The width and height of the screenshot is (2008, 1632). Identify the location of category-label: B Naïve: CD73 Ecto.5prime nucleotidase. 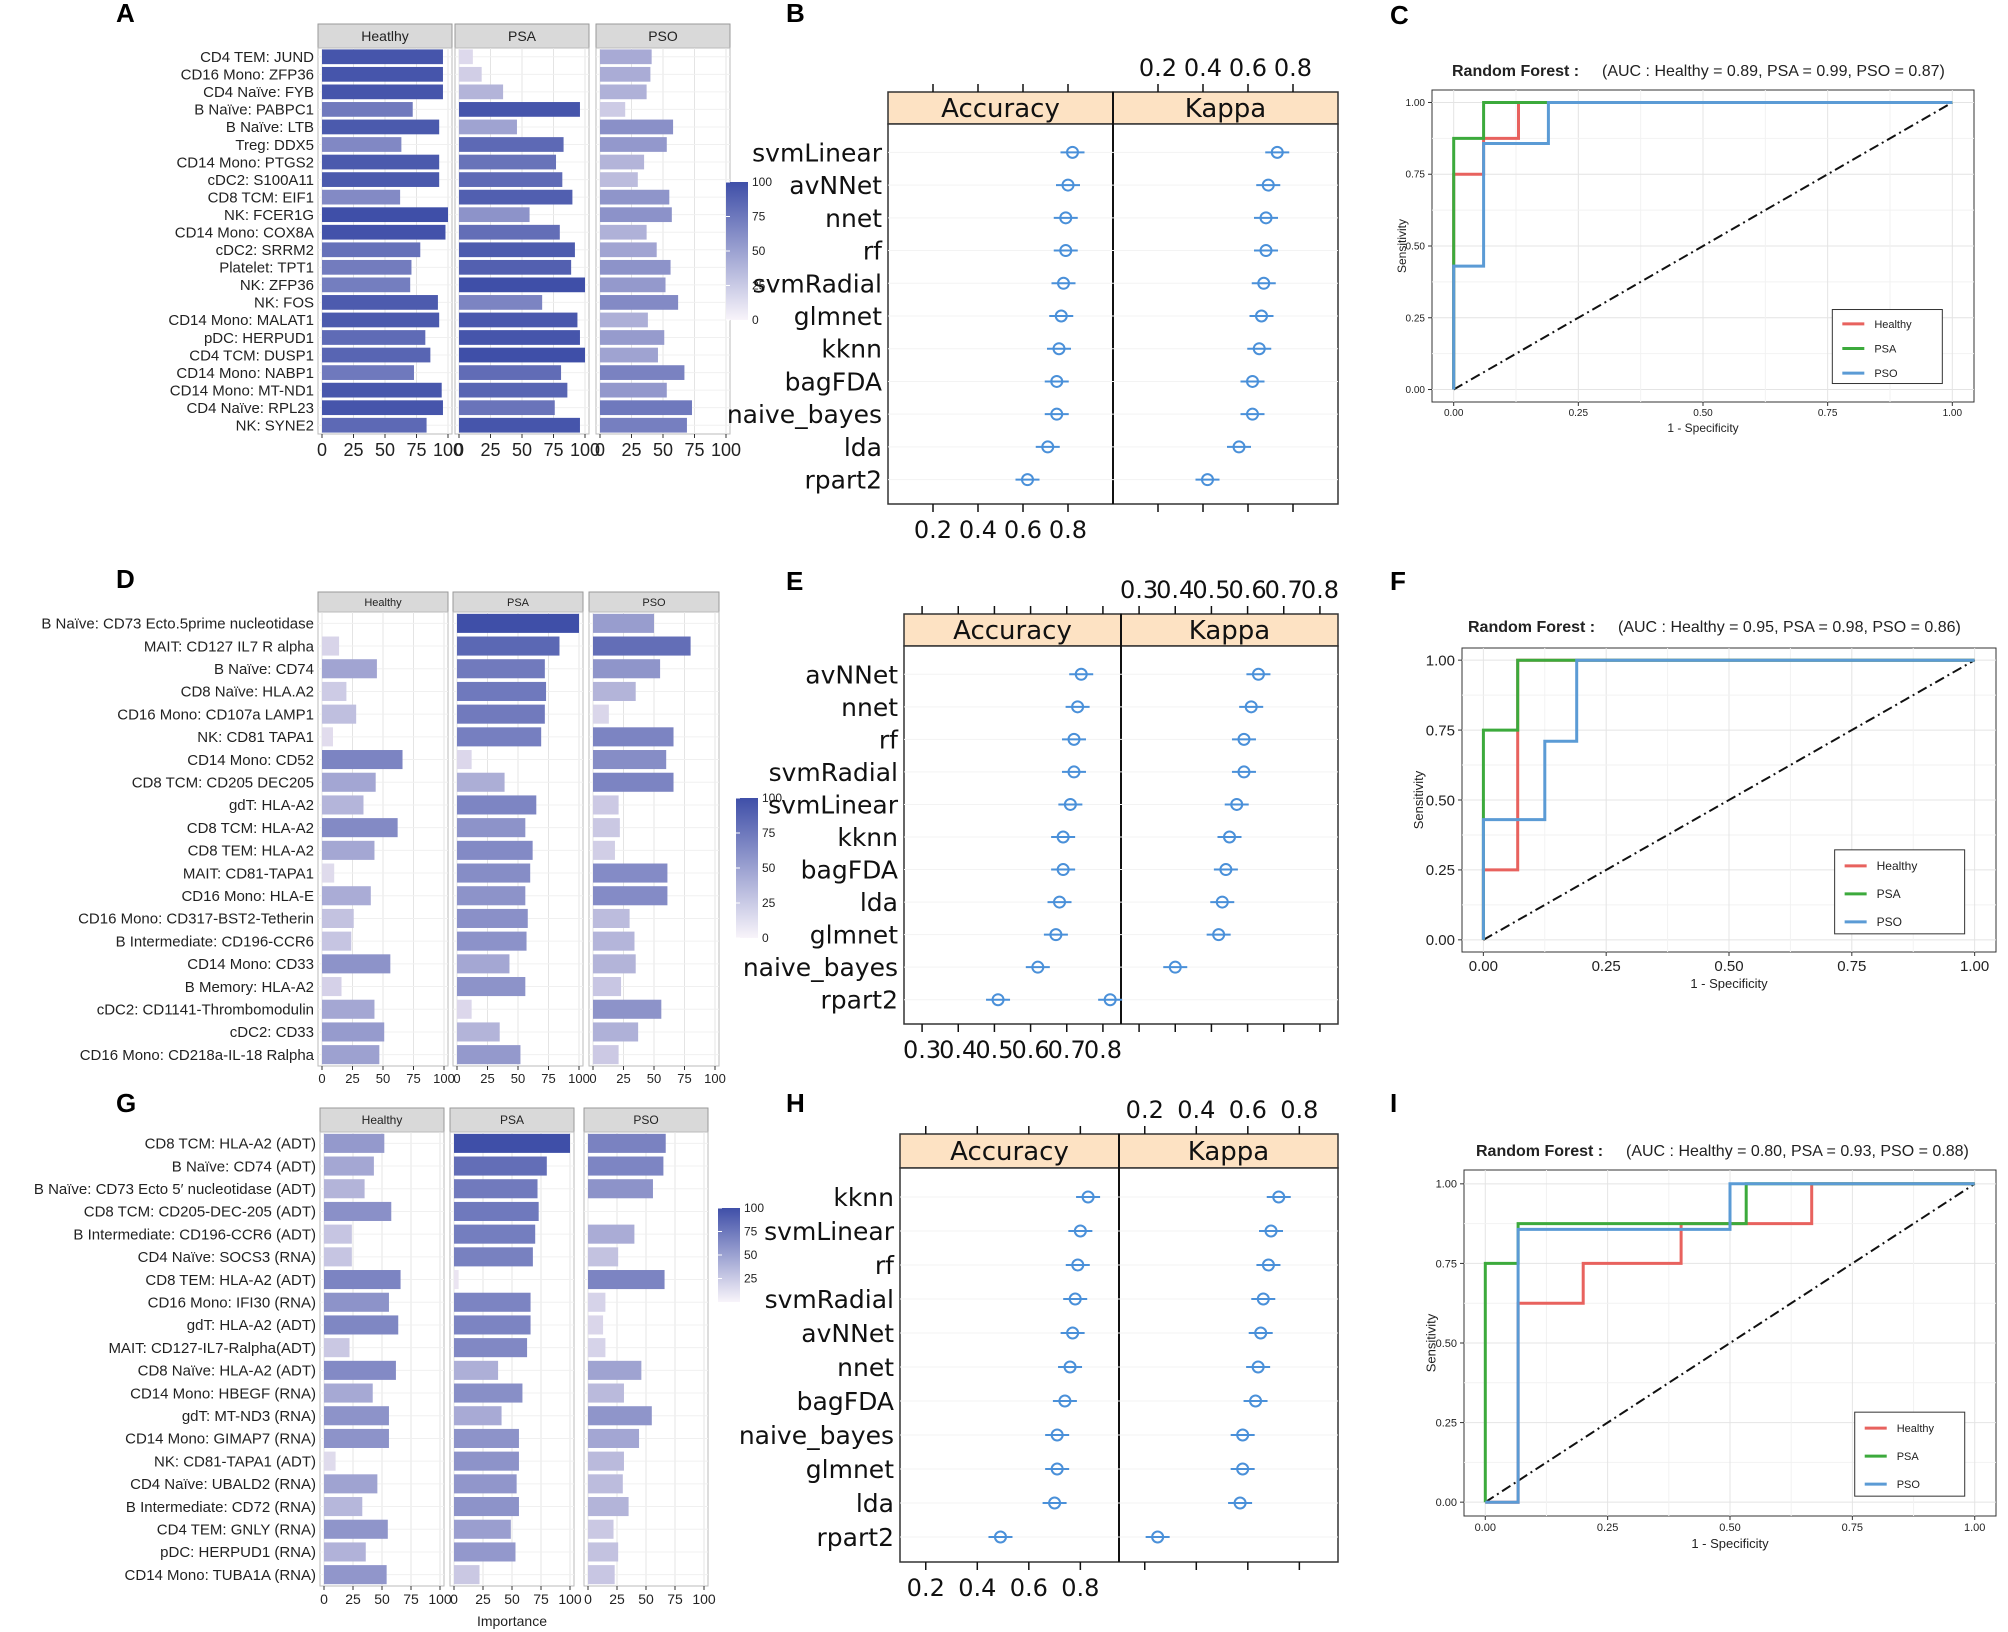
(177, 624).